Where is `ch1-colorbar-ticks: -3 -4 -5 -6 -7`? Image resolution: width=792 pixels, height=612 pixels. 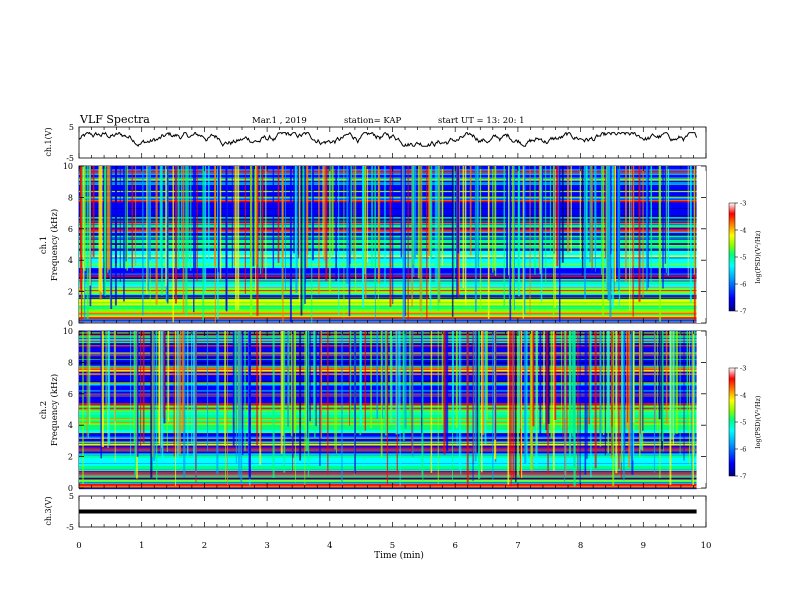 ch1-colorbar-ticks: -3 -4 -5 -6 -7 is located at coordinates (740, 258).